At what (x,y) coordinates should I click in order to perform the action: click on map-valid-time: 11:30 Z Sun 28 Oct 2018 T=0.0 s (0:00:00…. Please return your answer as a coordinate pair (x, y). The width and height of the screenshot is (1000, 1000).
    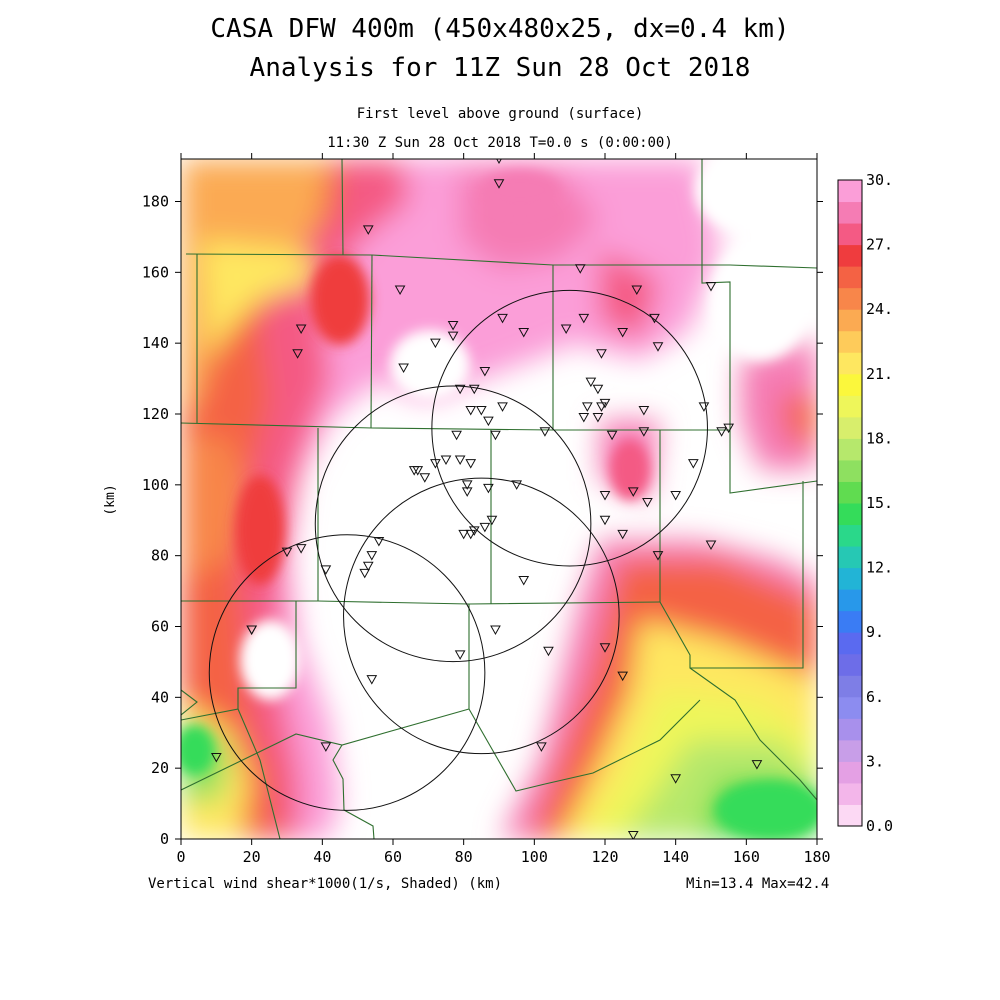
    Looking at the image, I should click on (500, 143).